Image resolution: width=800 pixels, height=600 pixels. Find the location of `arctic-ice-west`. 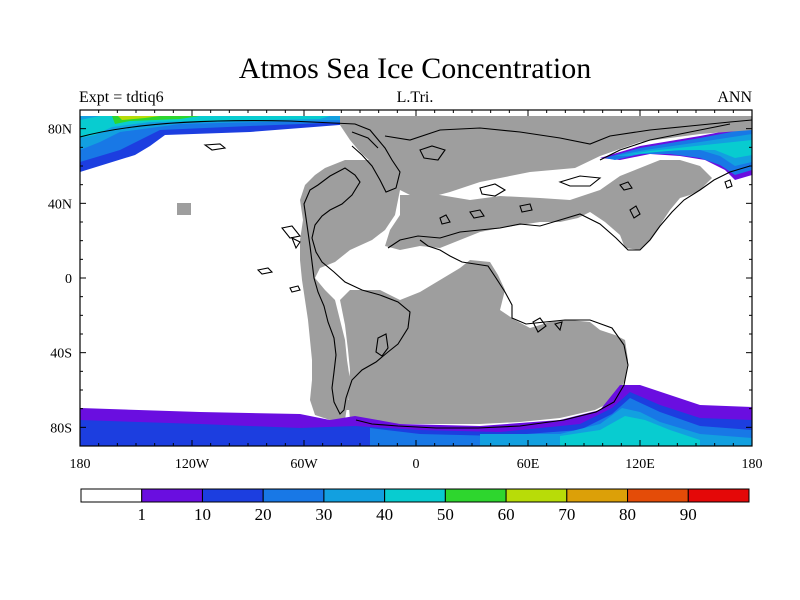

arctic-ice-west is located at coordinates (216, 144).